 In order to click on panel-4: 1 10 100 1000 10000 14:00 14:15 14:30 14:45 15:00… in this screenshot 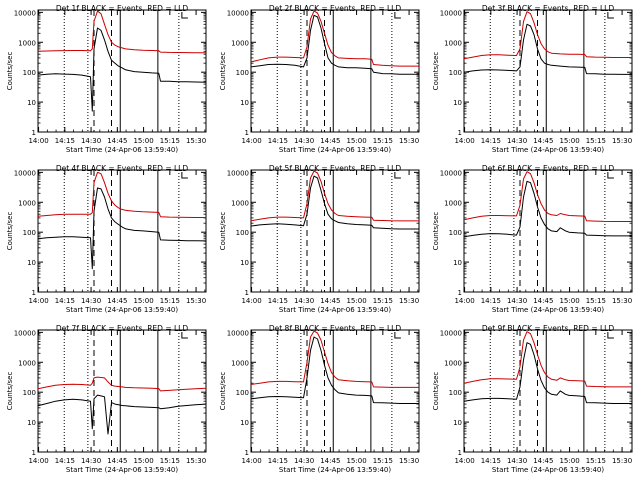, I will do `click(106, 239)`.